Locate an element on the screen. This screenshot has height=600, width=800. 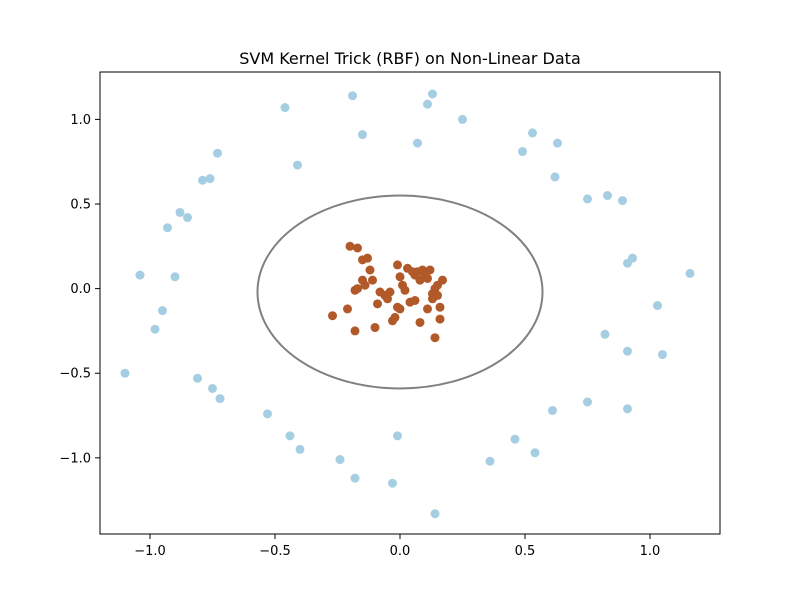
x-axis: −1.0 −0.5 0.0 0.5 1.0 is located at coordinates (397, 546).